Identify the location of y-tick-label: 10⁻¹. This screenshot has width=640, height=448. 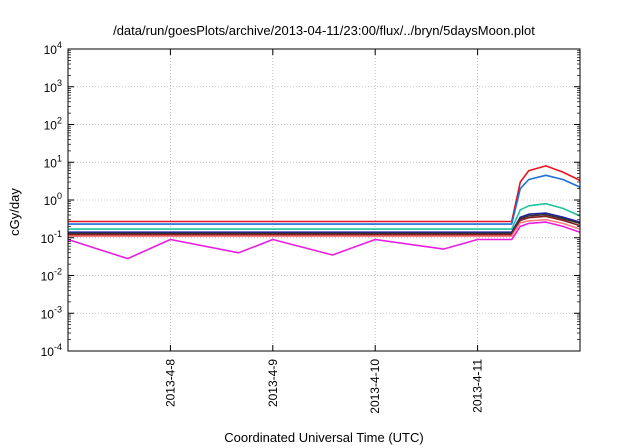
(51, 237).